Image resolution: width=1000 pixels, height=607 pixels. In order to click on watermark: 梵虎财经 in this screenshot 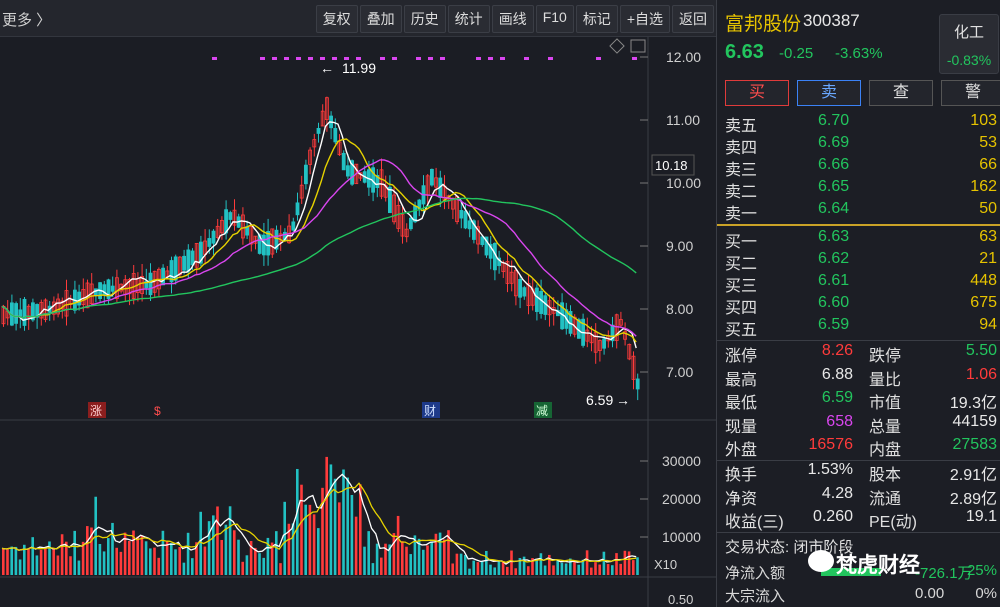, I will do `click(878, 565)`.